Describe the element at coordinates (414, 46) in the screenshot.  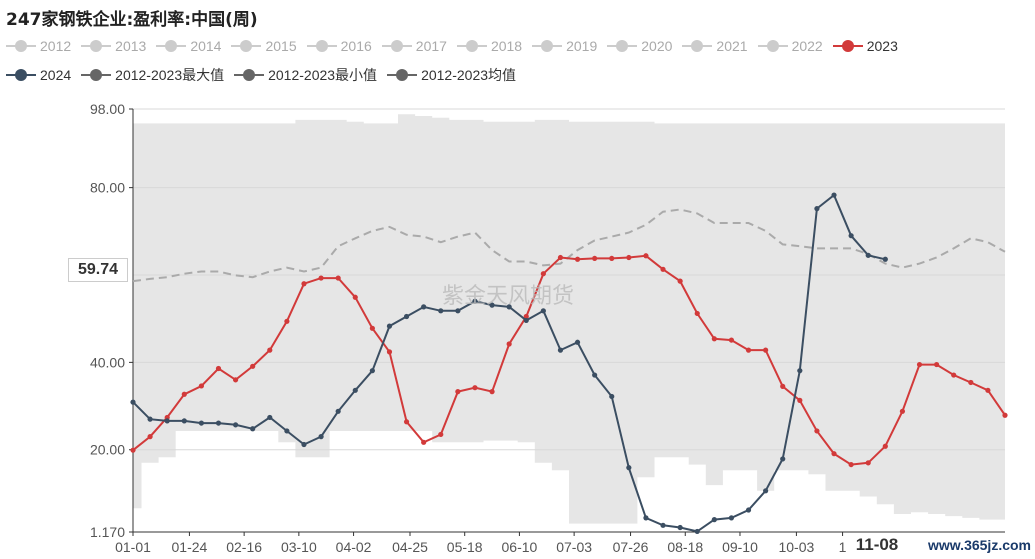
I see `legend-item-year-5: 2017` at that location.